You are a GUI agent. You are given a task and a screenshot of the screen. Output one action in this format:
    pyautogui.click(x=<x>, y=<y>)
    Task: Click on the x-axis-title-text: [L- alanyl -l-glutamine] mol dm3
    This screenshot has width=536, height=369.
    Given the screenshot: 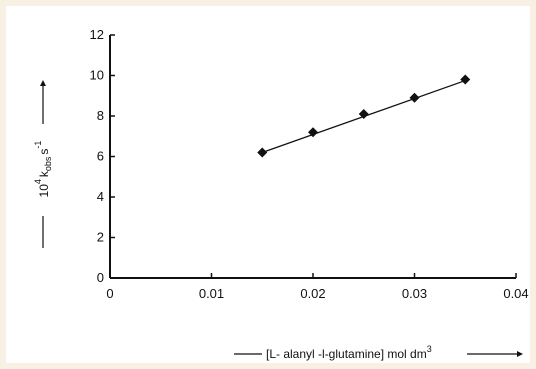 What is the action you would take?
    pyautogui.click(x=349, y=352)
    